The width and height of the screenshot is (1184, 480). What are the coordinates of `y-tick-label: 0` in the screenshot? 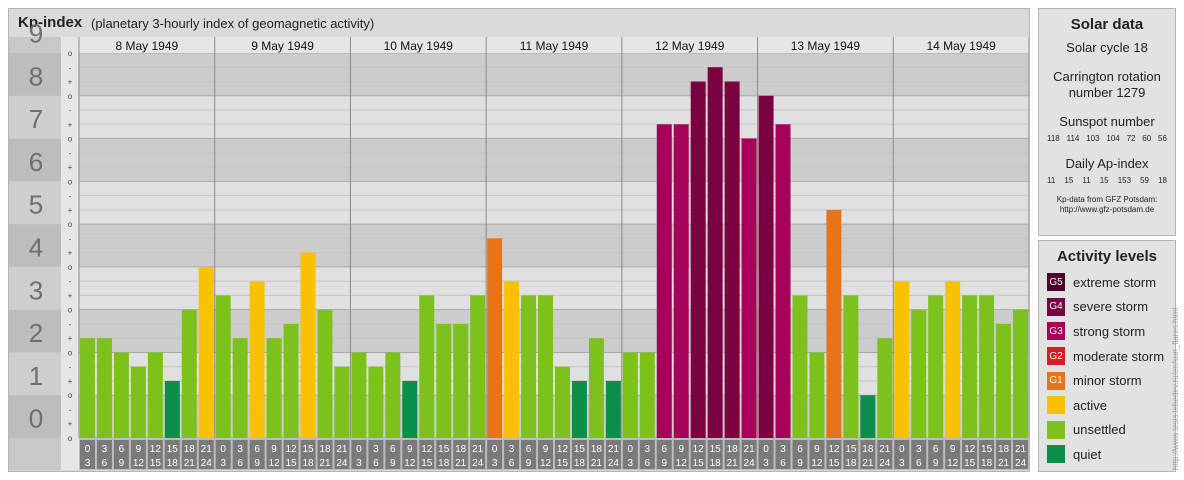 It's located at (36, 419).